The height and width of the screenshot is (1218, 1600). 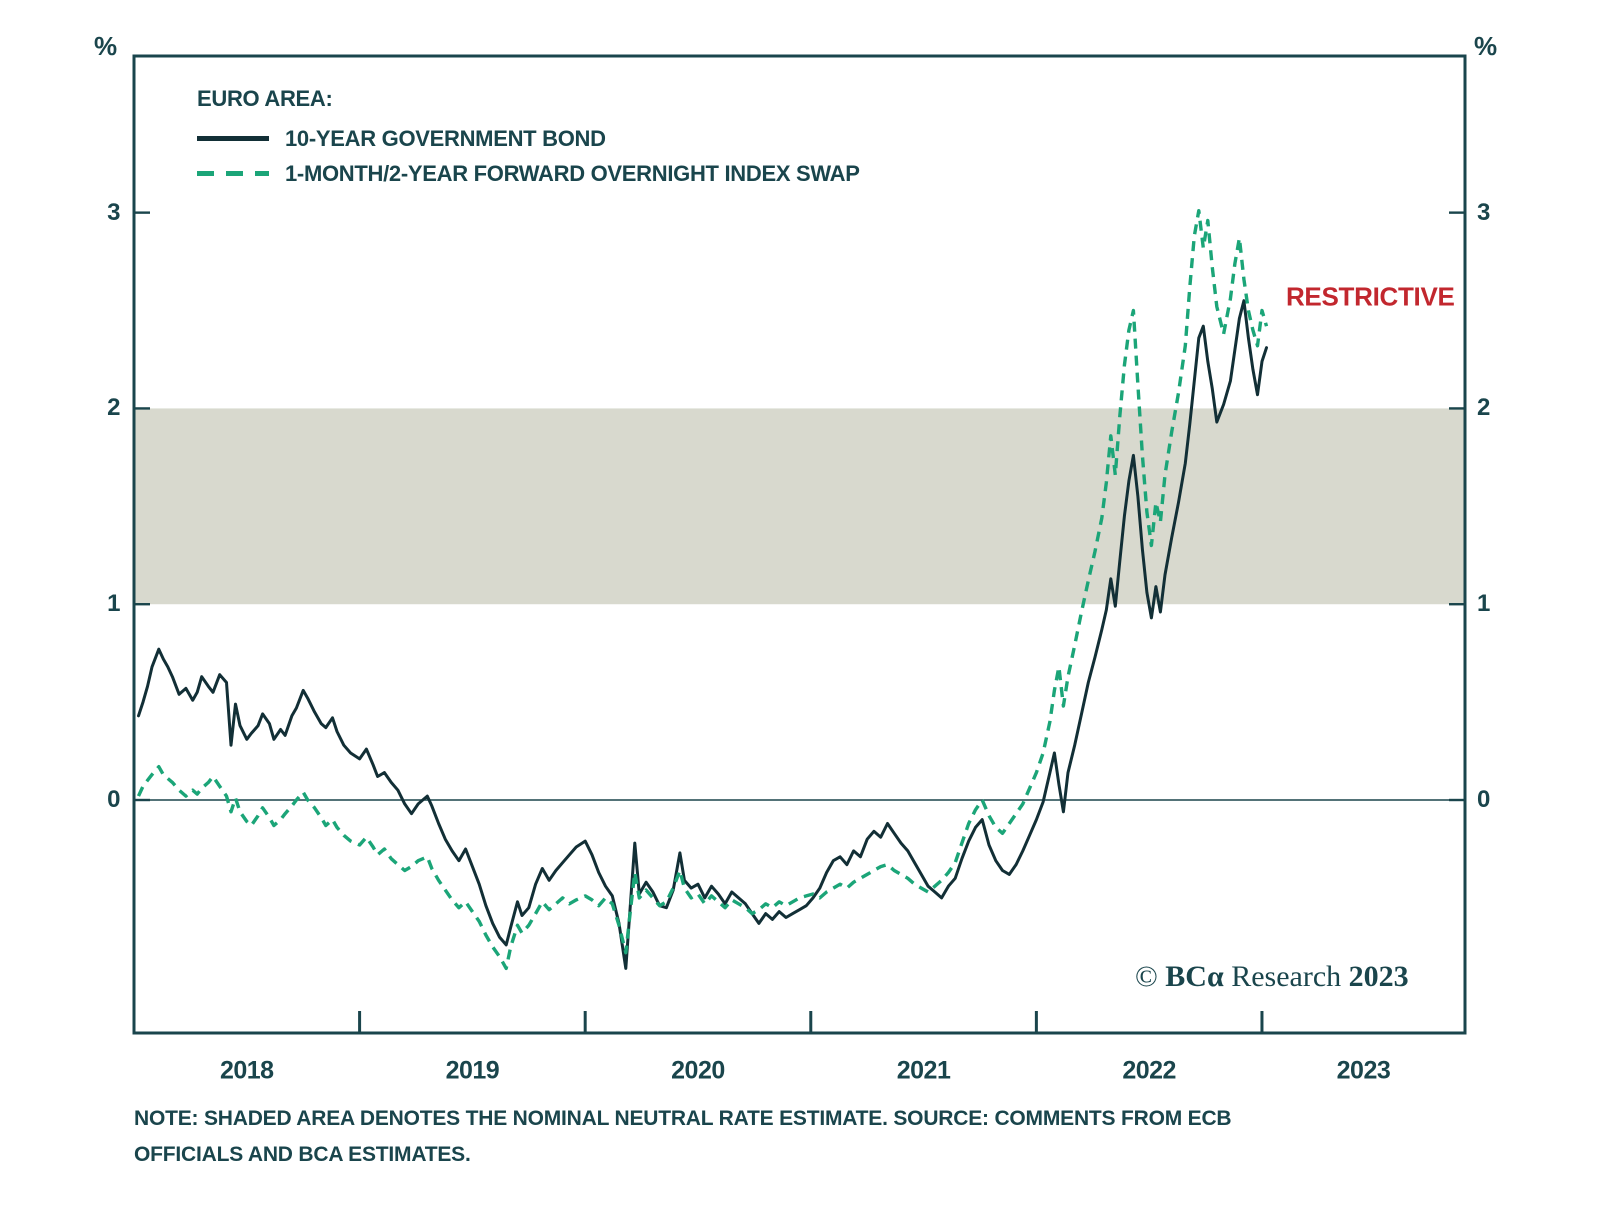 I want to click on legend-item-bond: 10-YEAR GOVERNMENT BOND, so click(x=528, y=138).